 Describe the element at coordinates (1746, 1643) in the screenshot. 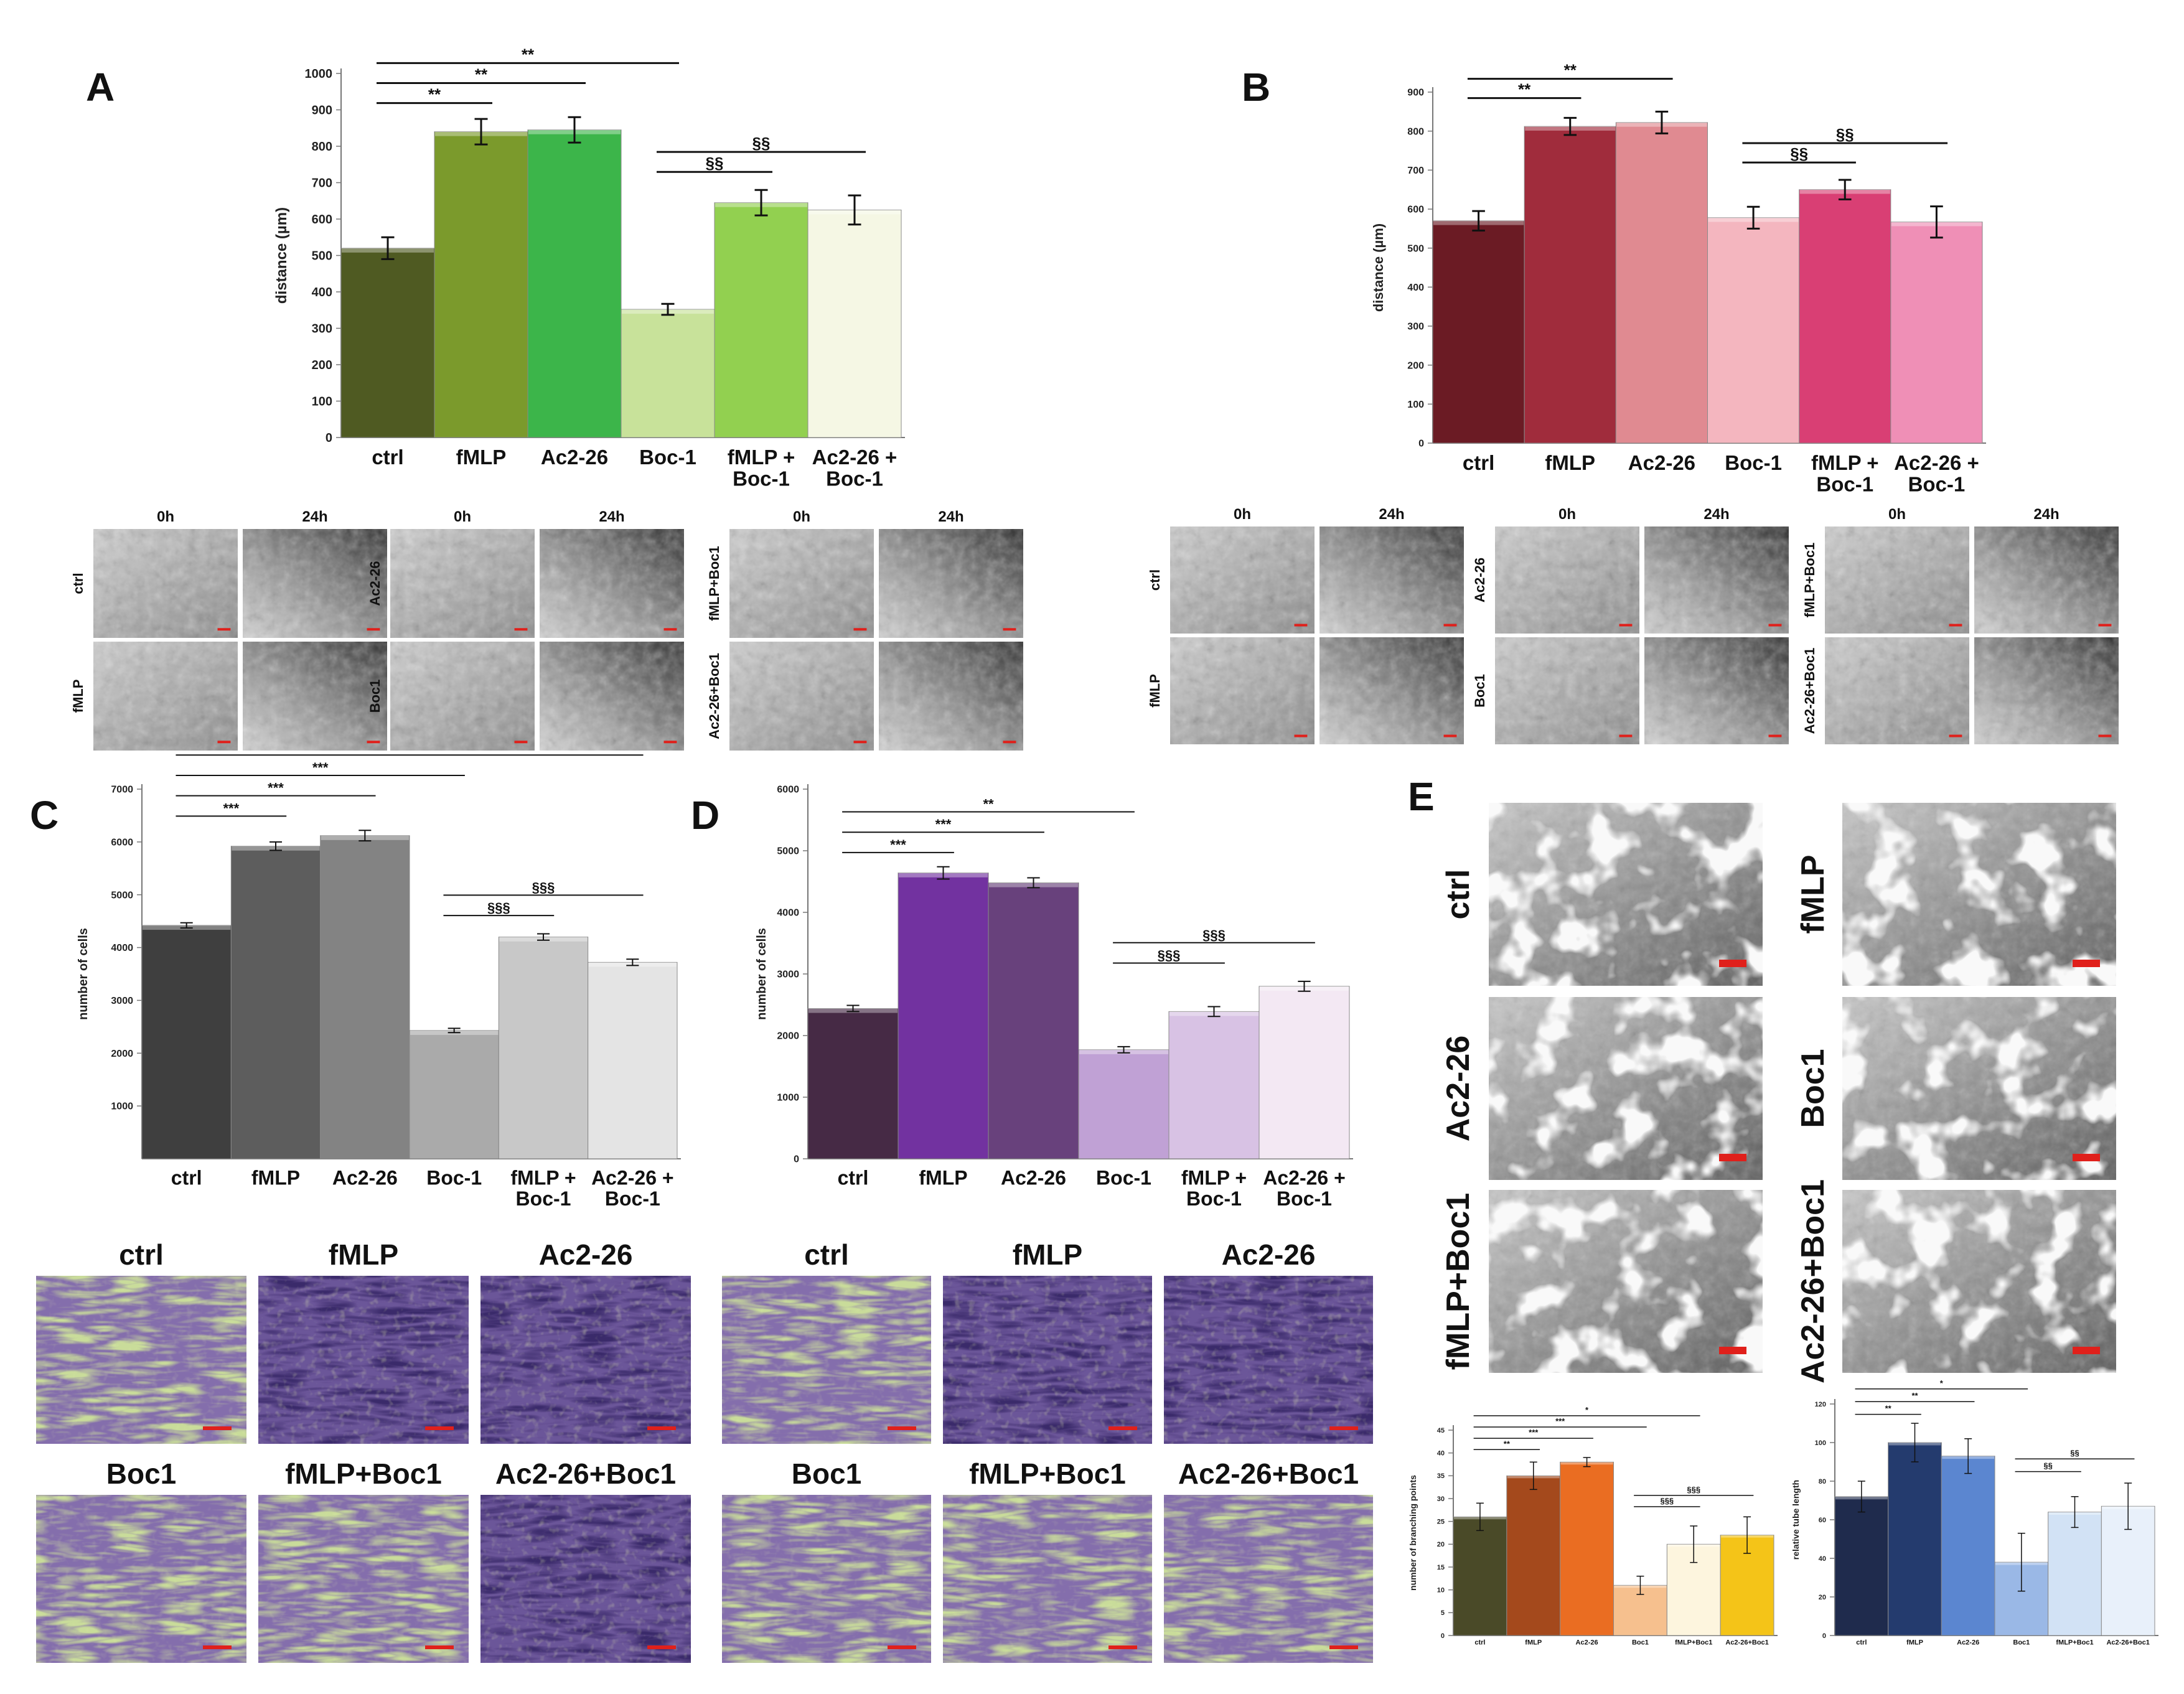

I see `chart-e1-category-label-line: Ac2-26+Boc1` at that location.